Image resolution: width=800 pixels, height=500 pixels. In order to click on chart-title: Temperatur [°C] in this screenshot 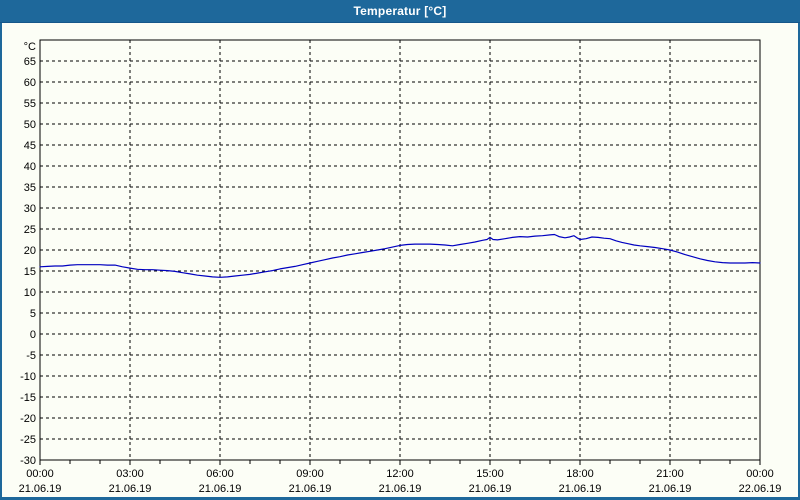, I will do `click(400, 11)`.